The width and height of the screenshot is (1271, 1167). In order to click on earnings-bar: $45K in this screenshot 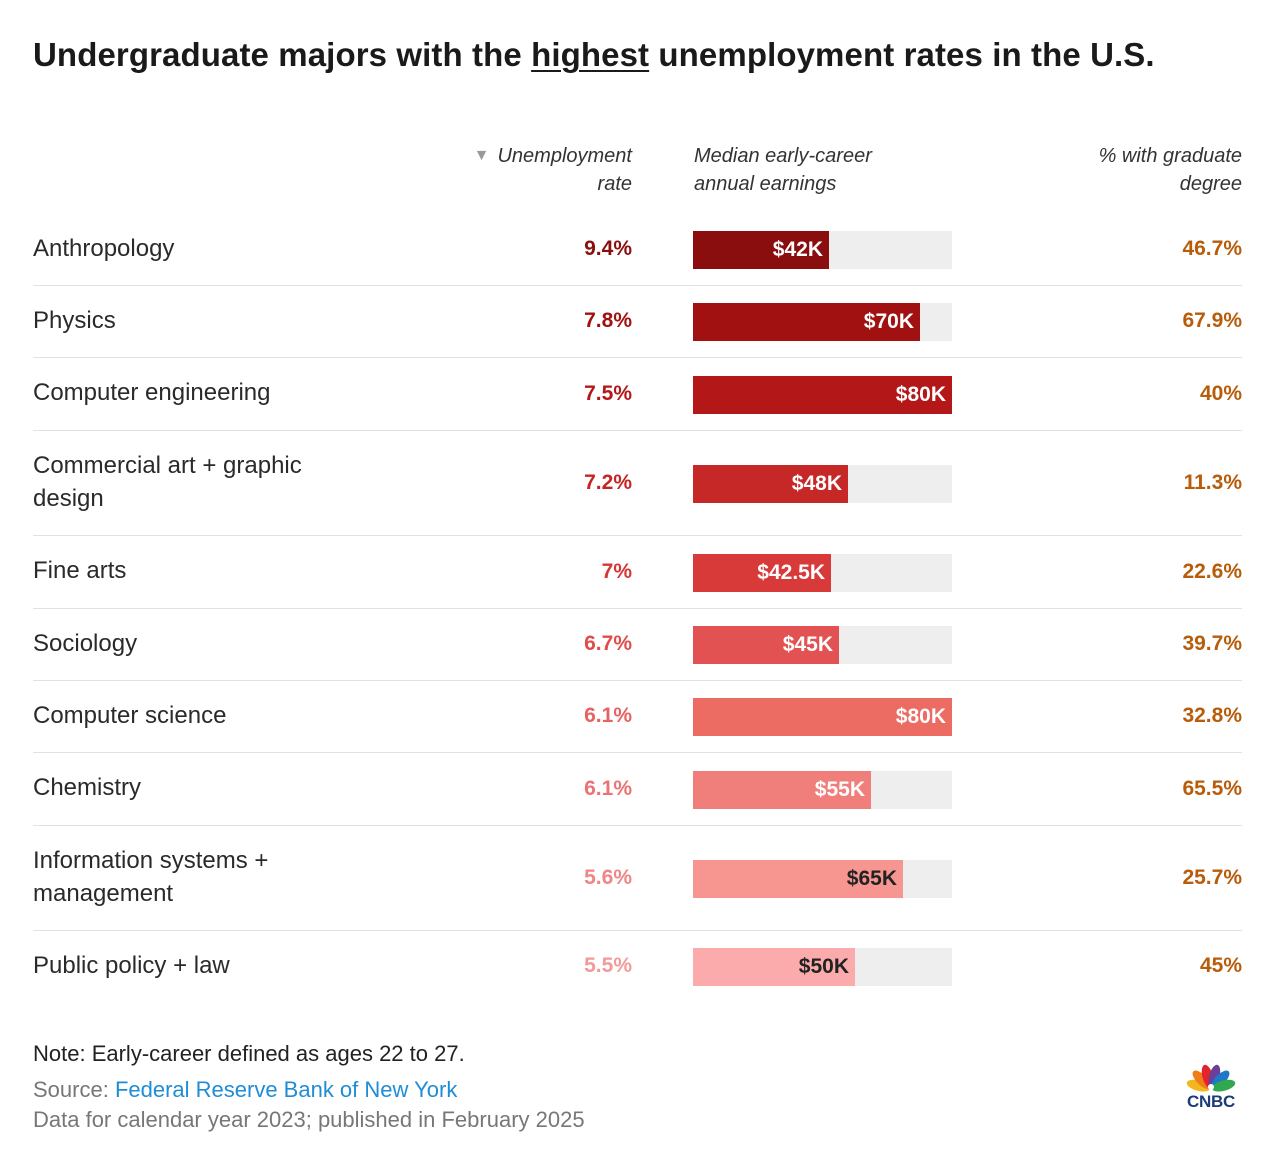, I will do `click(766, 645)`.